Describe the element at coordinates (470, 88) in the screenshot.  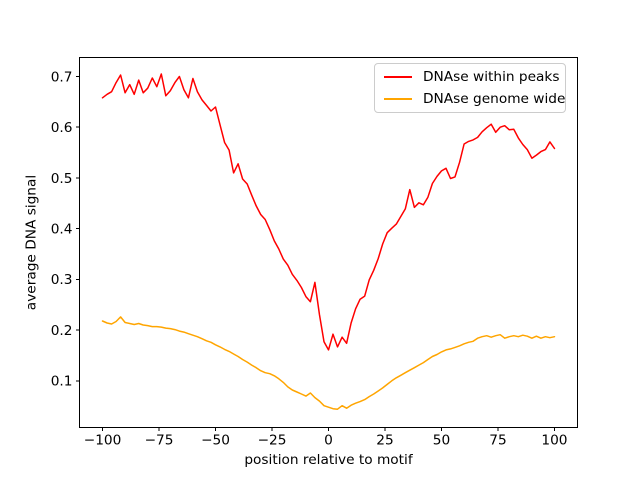
I see `legend: DNAse within peaks DNAse genome wide` at that location.